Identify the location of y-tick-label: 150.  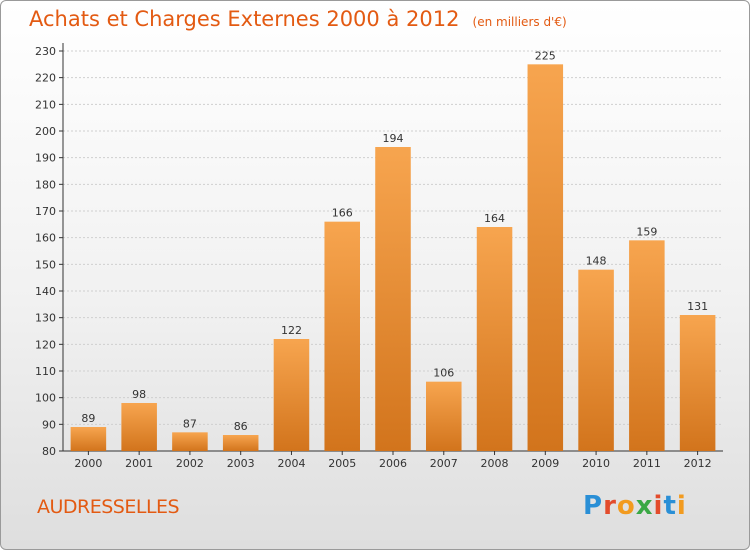
(45, 264).